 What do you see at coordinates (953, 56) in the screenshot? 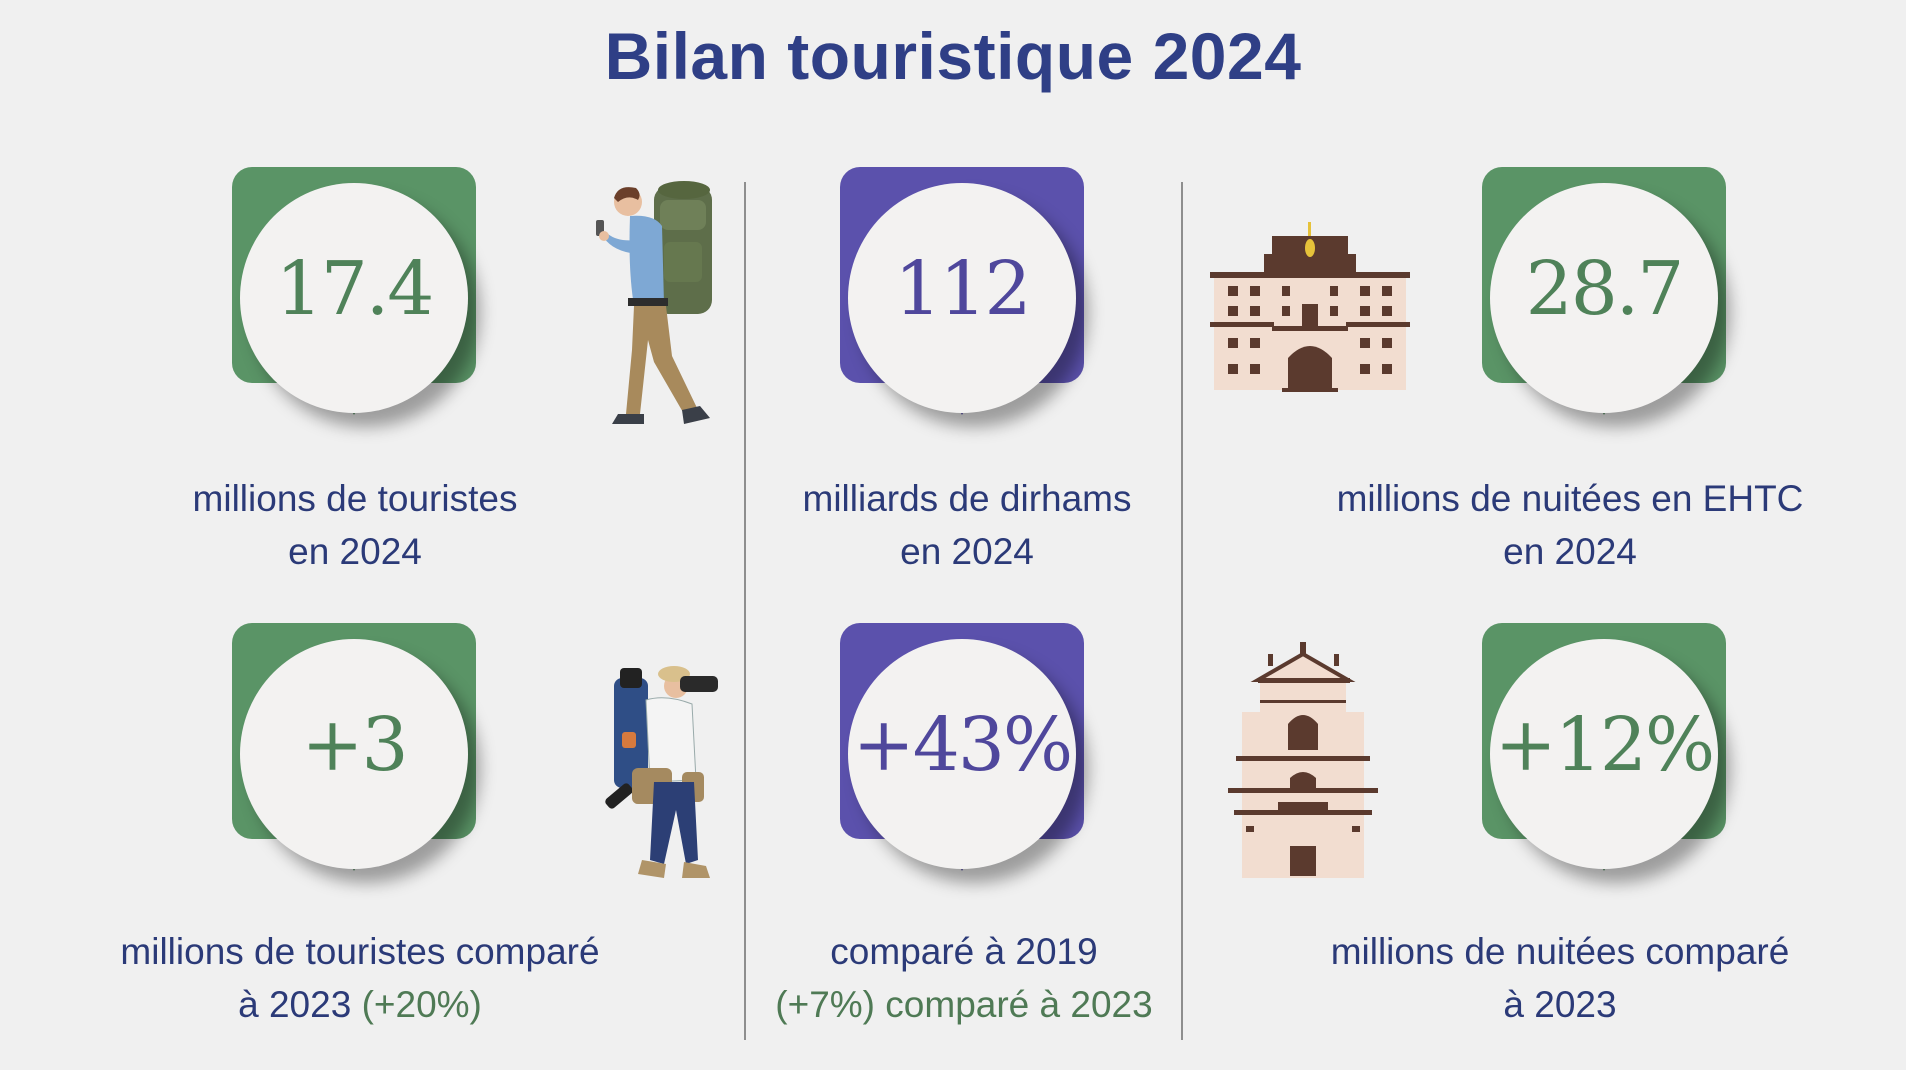
I see `page-title: Bilan touristique 2024` at bounding box center [953, 56].